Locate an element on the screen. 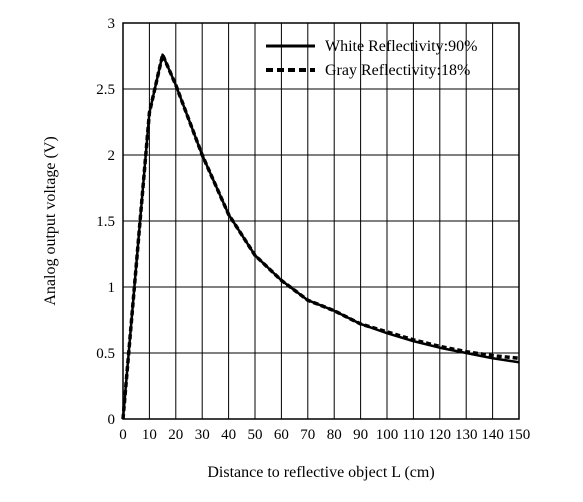 The image size is (583, 502). x-tick-label: 110 is located at coordinates (413, 435).